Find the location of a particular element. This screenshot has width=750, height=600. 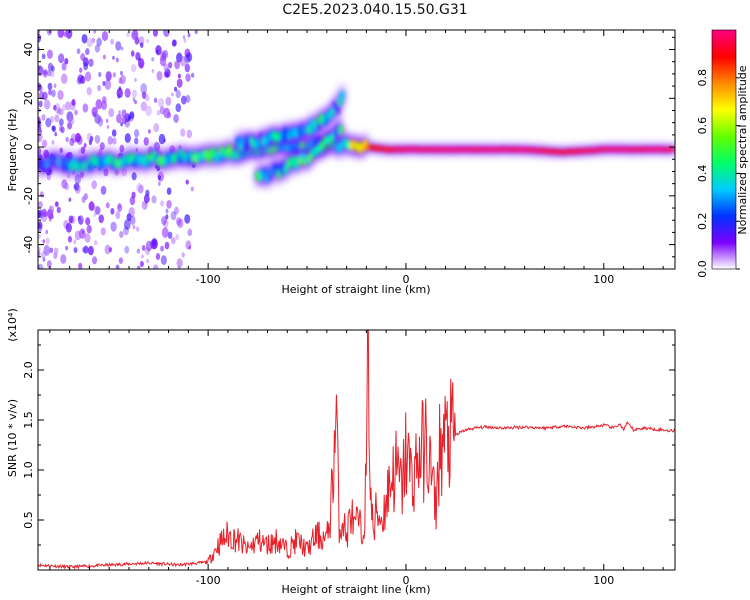

y-tick-label: 0.5 is located at coordinates (28, 520).